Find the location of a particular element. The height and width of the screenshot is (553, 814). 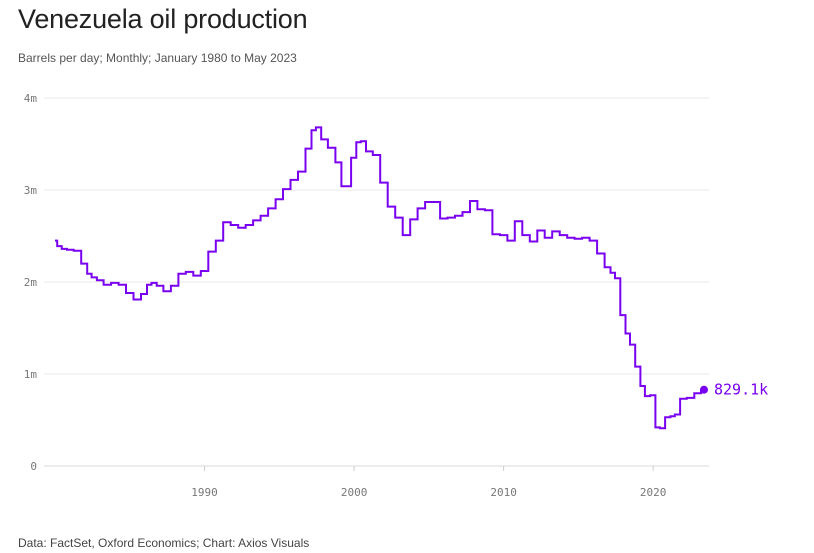

x-tick-label: 2010 is located at coordinates (503, 492).